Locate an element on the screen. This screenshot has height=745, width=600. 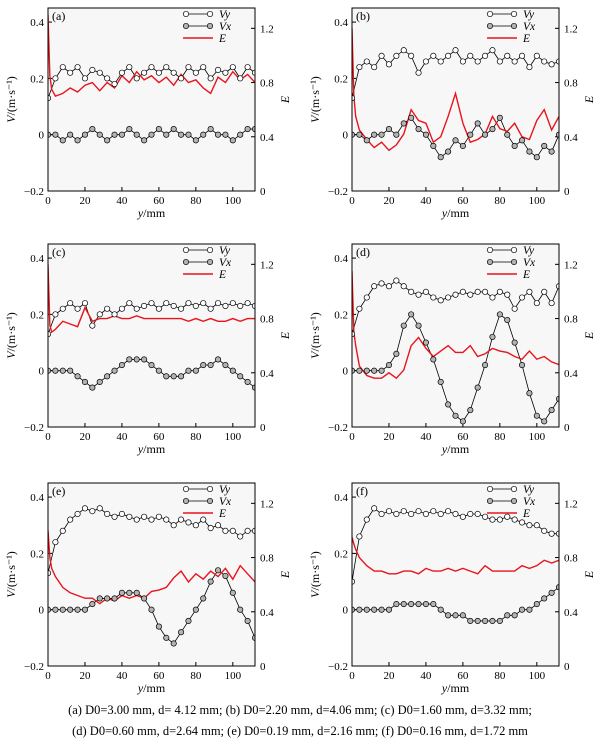
y-tick-label: 0.4 is located at coordinates (341, 23).